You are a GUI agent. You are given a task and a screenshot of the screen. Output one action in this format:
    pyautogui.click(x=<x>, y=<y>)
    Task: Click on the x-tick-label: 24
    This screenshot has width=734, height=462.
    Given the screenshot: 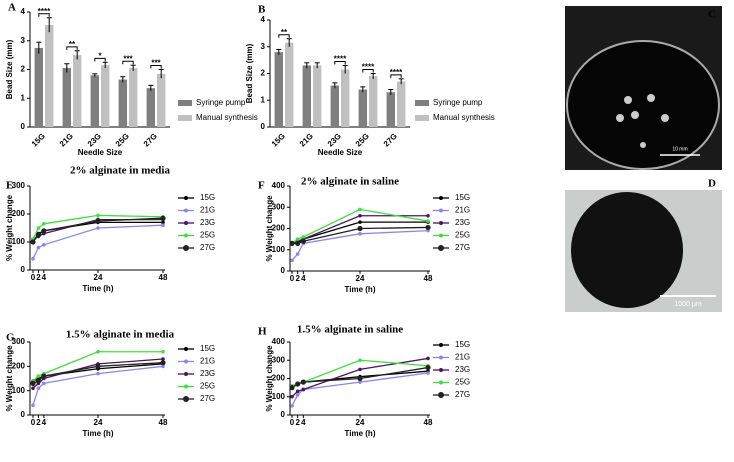 What is the action you would take?
    pyautogui.click(x=98, y=422)
    